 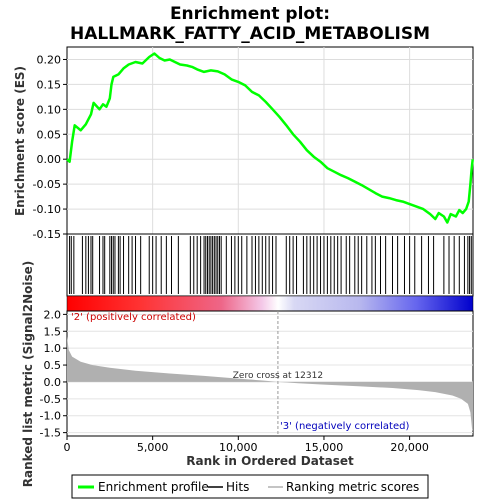 What do you see at coordinates (278, 376) in the screenshot?
I see `zero-cross-label: Zero cross at 12312` at bounding box center [278, 376].